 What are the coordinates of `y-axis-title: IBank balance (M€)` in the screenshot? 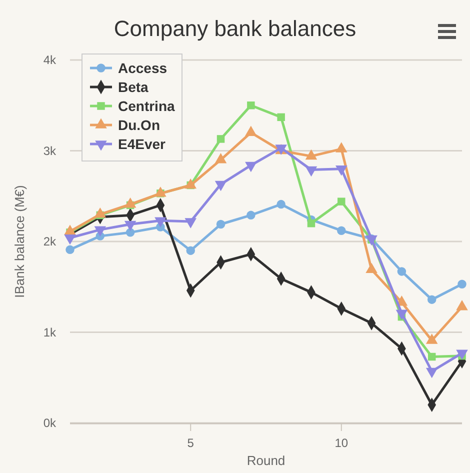 It's located at (19, 241).